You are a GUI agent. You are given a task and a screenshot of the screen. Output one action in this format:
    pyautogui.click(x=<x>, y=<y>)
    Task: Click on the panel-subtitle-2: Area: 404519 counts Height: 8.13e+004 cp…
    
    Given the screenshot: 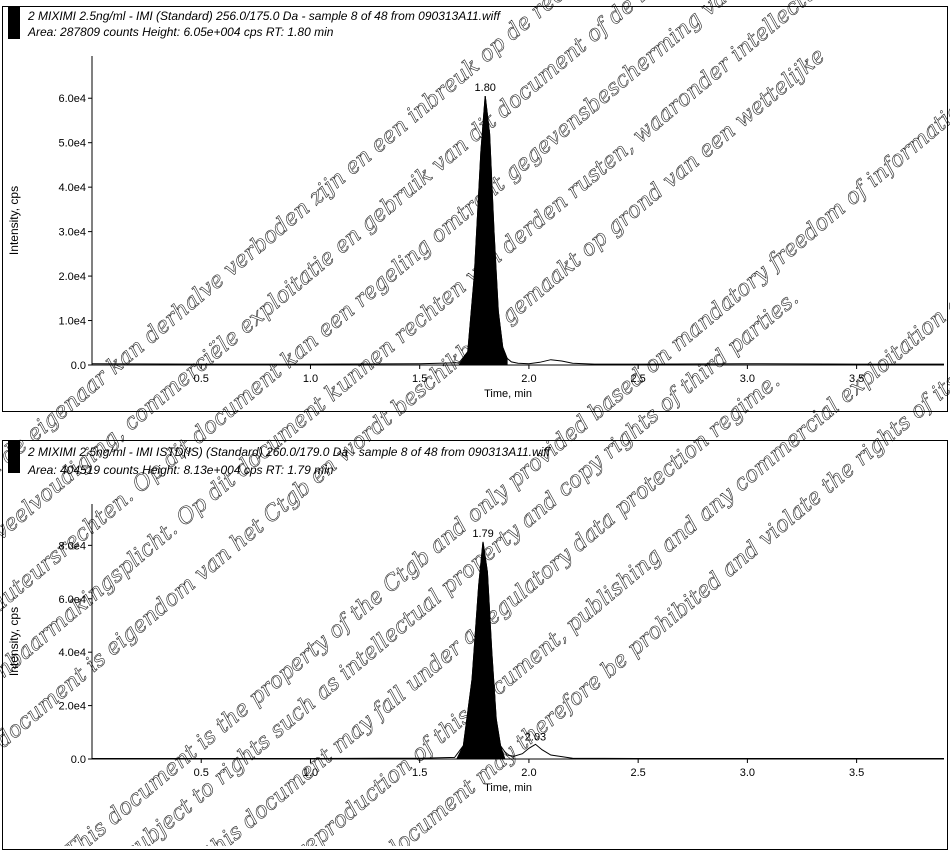 What is the action you would take?
    pyautogui.click(x=181, y=470)
    